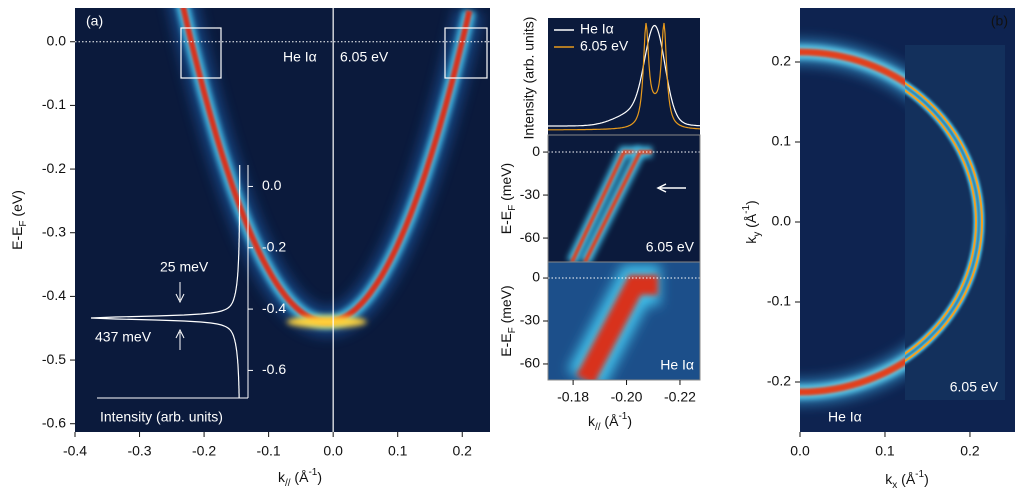  Describe the element at coordinates (751, 202) in the screenshot. I see `y-axis-label-part: )` at that location.